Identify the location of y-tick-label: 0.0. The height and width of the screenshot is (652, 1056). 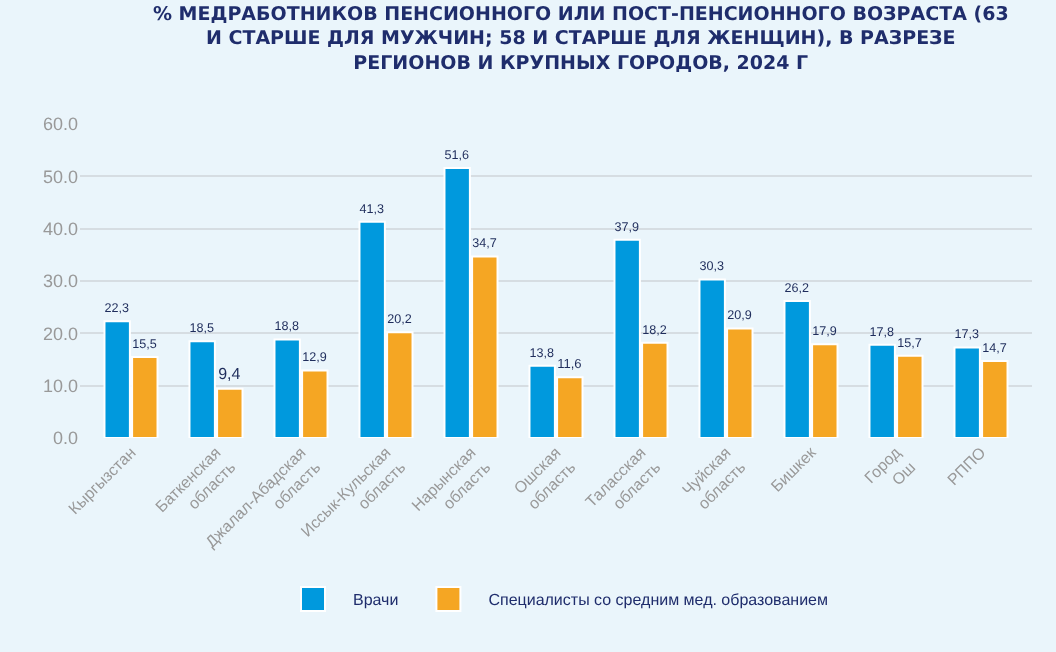
(65, 438).